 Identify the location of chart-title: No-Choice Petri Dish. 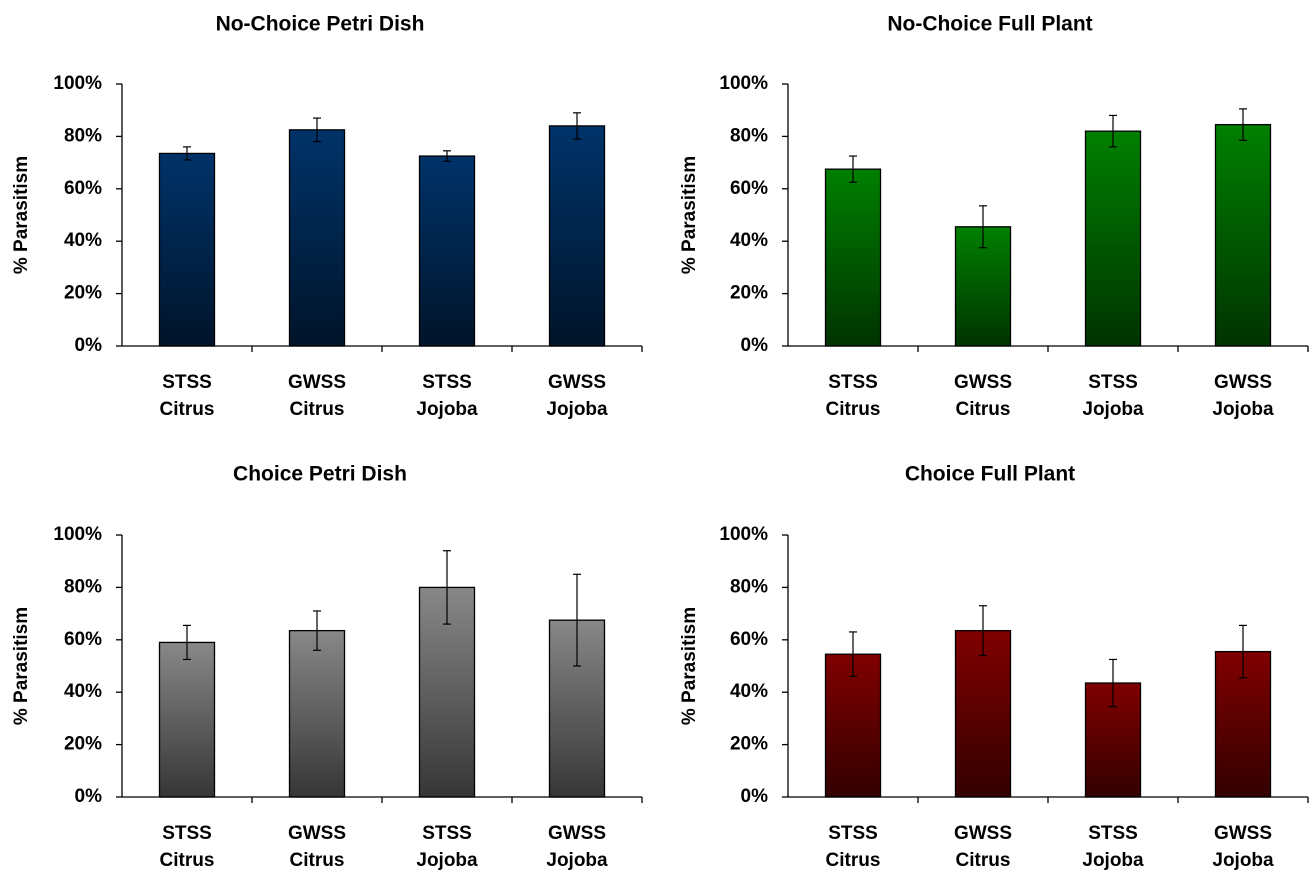
(320, 24).